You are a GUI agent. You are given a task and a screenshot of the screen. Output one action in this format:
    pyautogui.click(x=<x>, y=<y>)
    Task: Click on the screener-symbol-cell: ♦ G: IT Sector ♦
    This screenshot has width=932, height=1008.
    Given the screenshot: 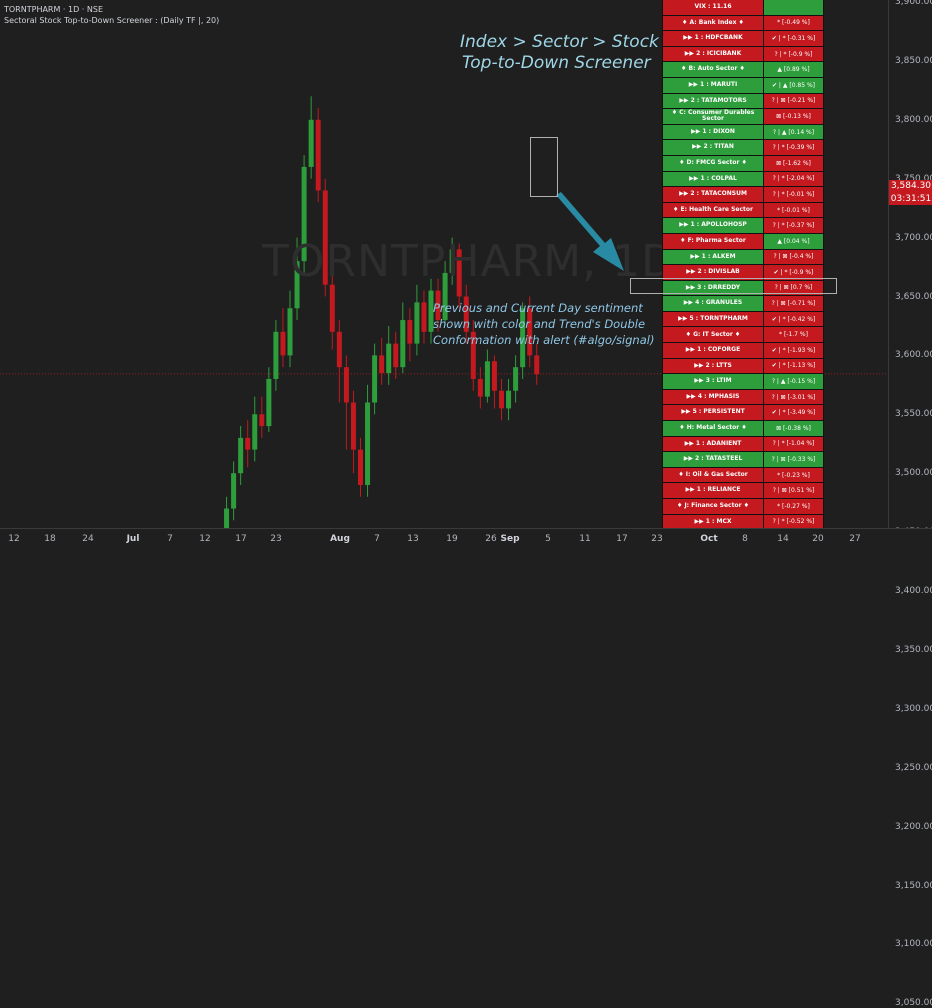 What is the action you would take?
    pyautogui.click(x=713, y=335)
    